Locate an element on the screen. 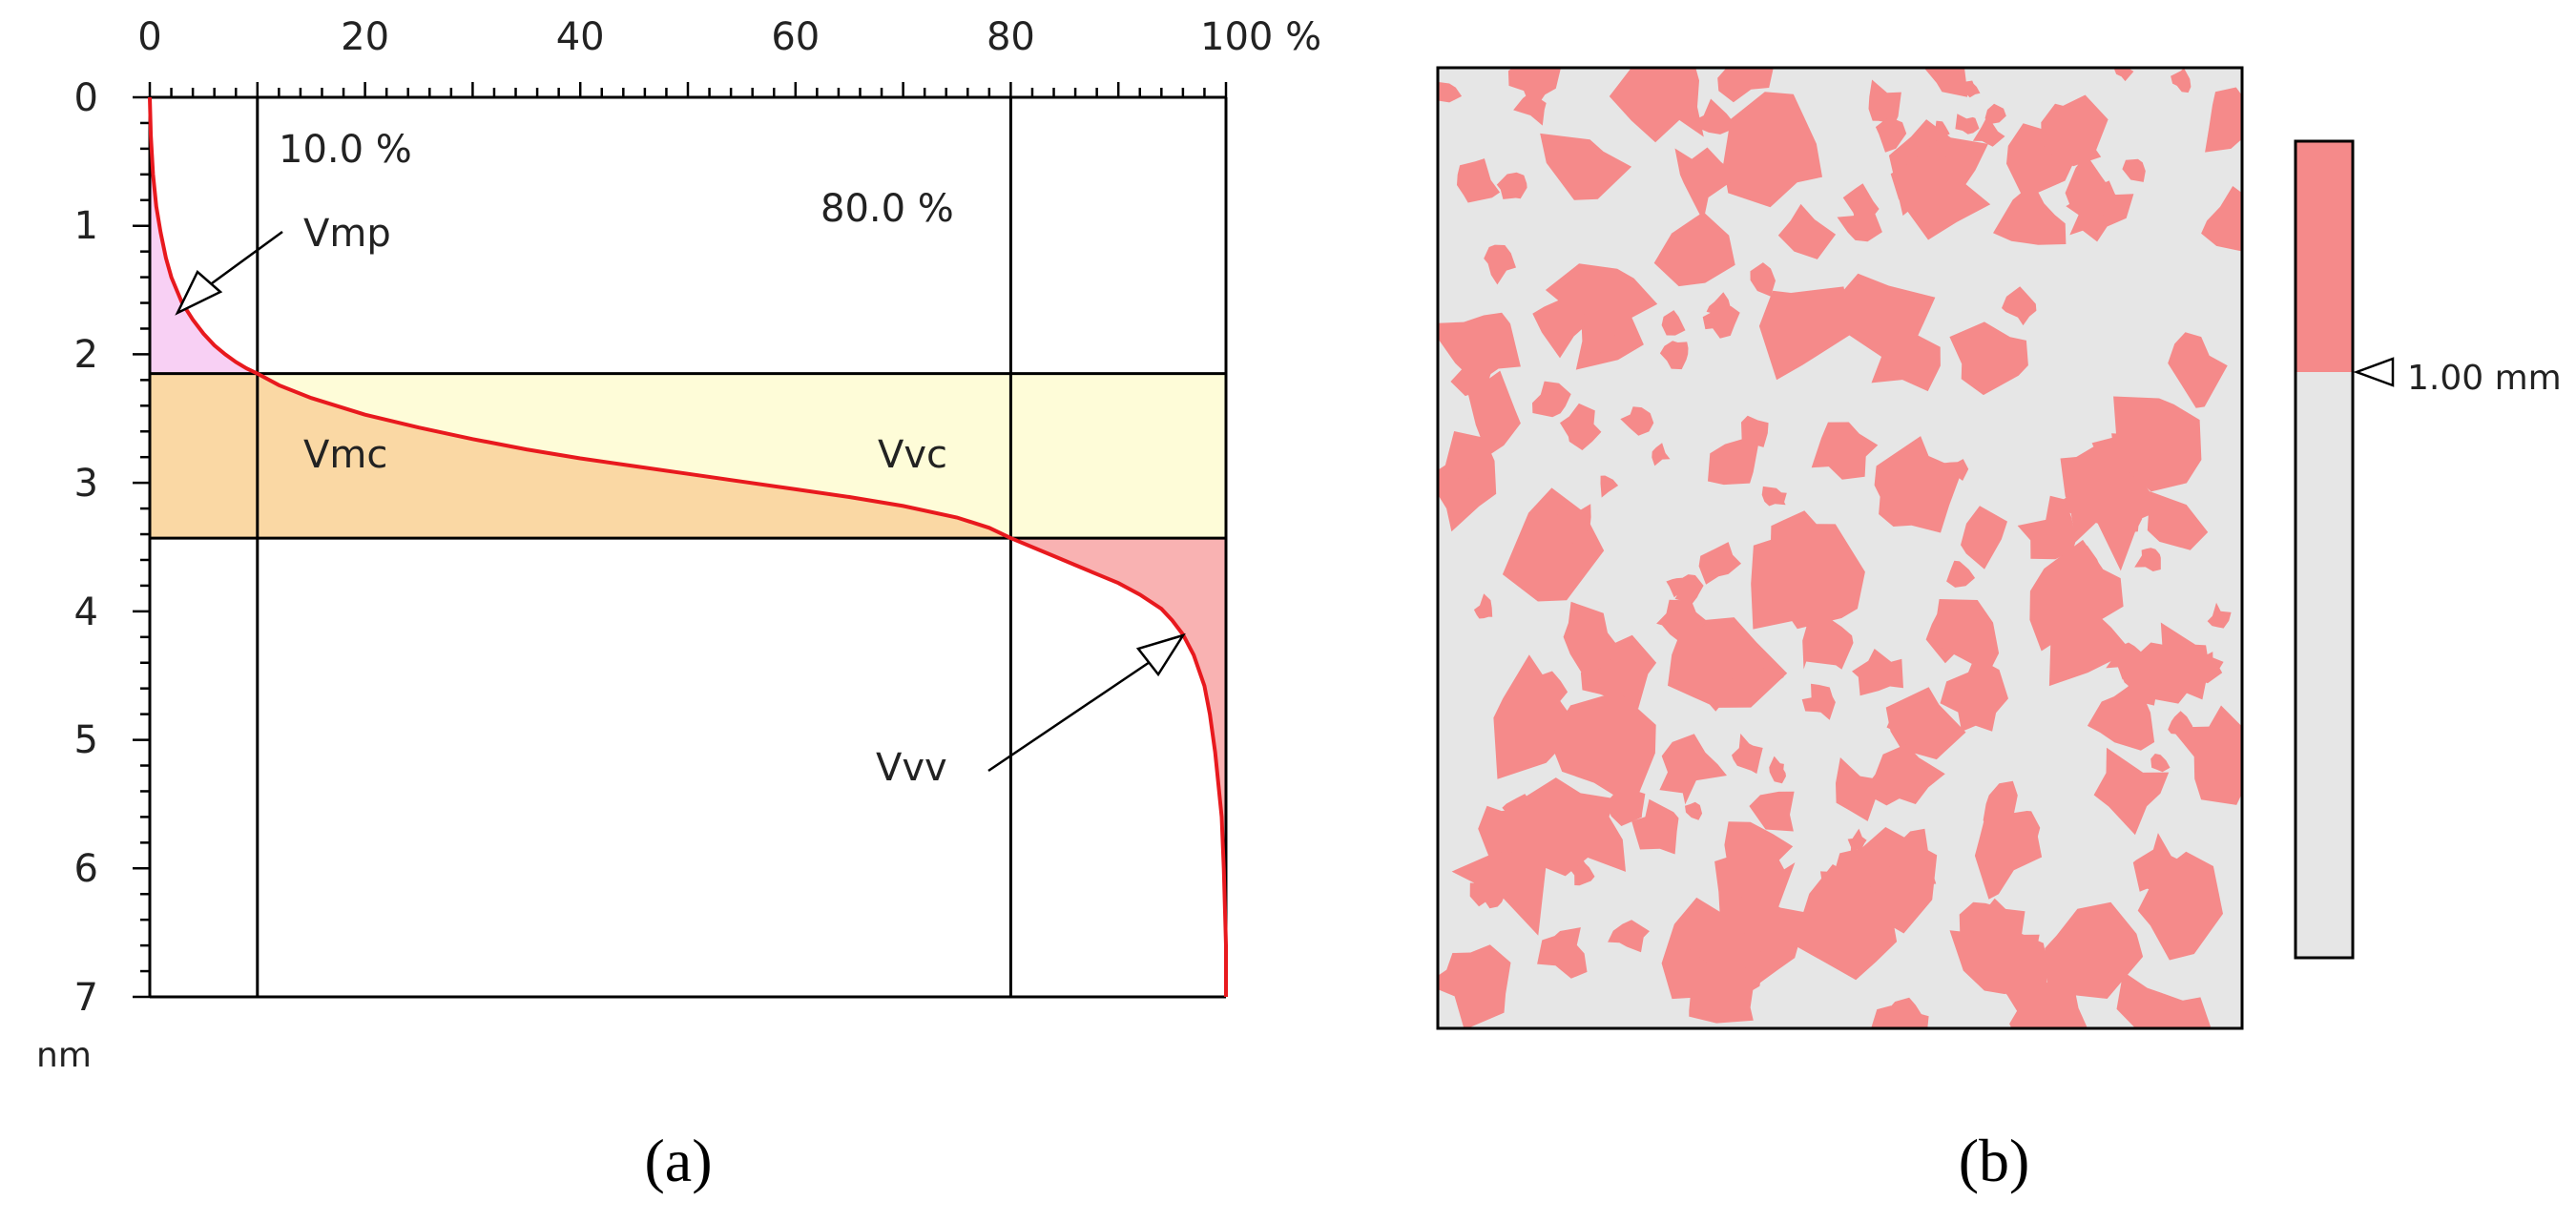 The image size is (2576, 1222). vmc-label: Vmc is located at coordinates (345, 455).